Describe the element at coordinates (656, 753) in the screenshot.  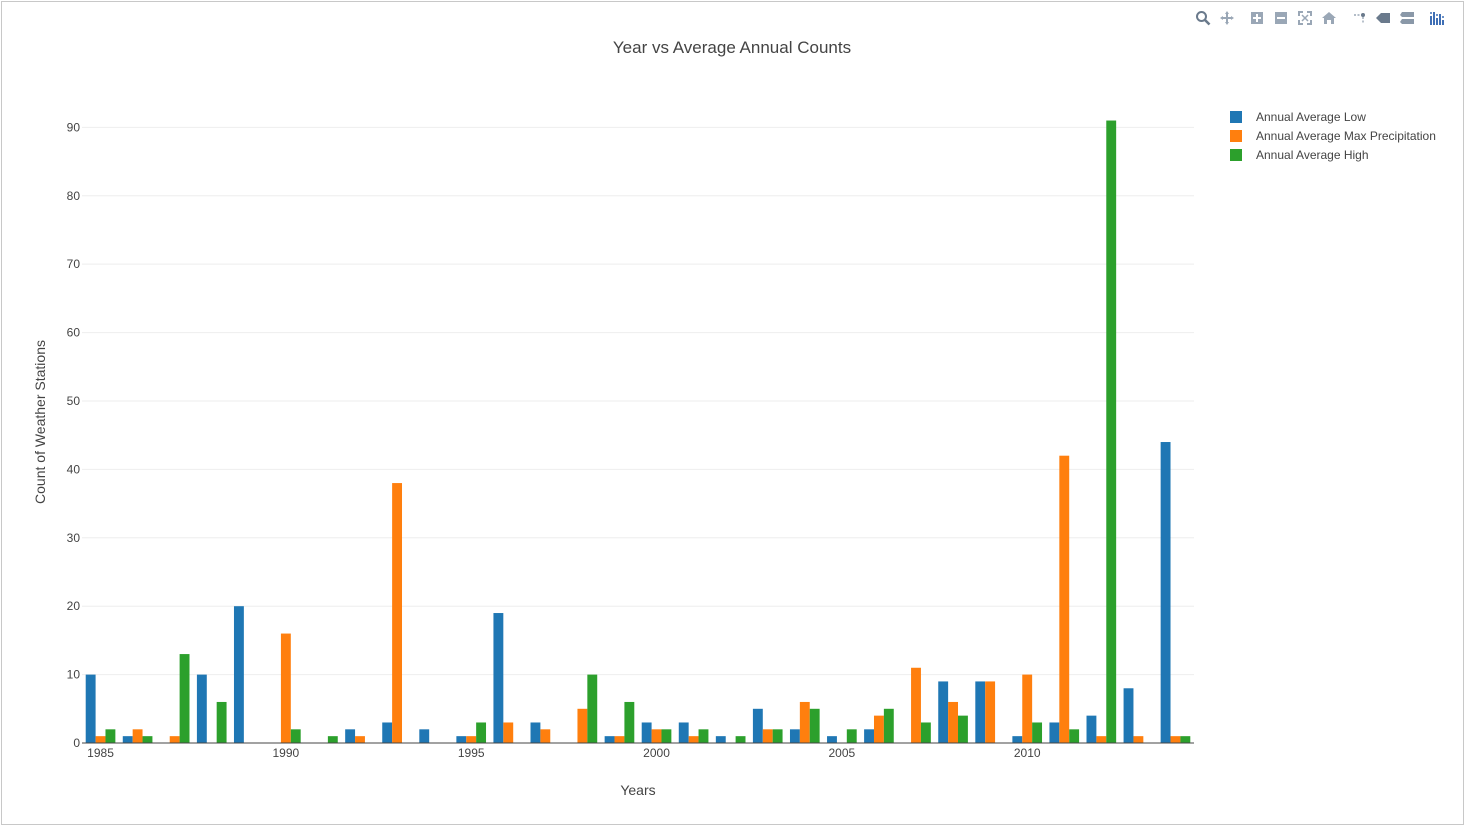
I see `x-tick-label: 2000` at that location.